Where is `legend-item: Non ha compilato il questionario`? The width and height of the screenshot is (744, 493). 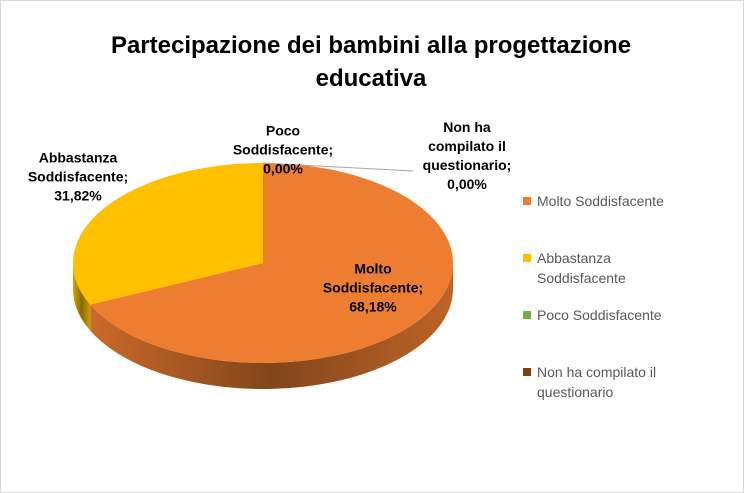 legend-item: Non ha compilato il questionario is located at coordinates (628, 382).